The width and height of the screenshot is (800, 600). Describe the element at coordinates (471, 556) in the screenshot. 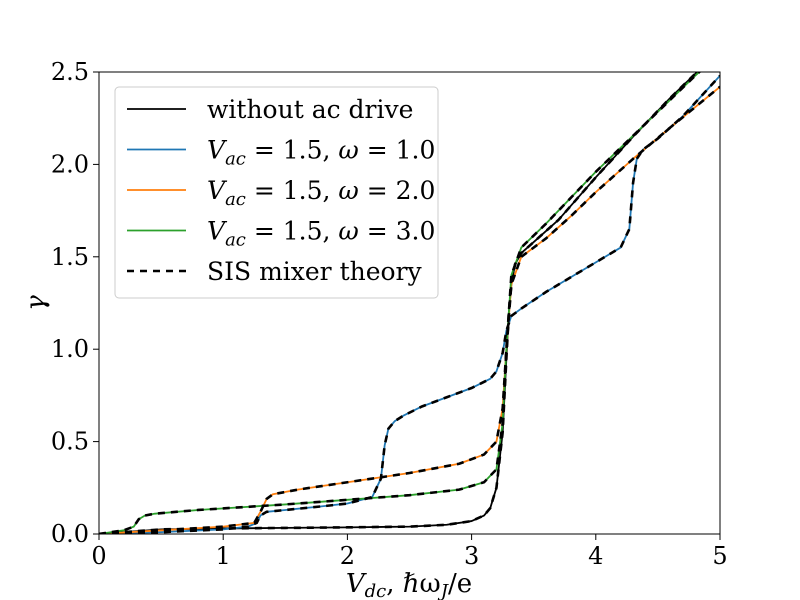

I see `x-tick-label: 3` at that location.